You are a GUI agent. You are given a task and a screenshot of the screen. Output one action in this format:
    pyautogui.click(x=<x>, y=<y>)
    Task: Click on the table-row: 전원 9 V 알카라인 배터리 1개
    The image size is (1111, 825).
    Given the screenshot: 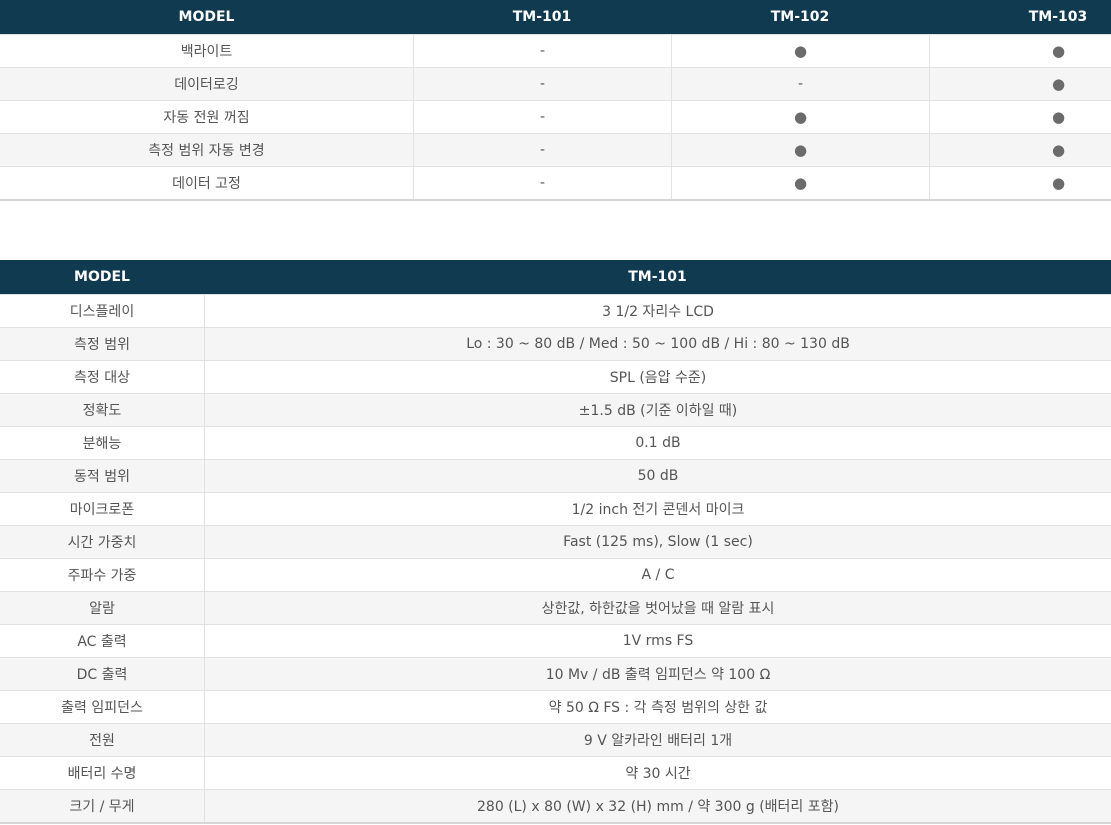 What is the action you would take?
    pyautogui.click(x=555, y=739)
    